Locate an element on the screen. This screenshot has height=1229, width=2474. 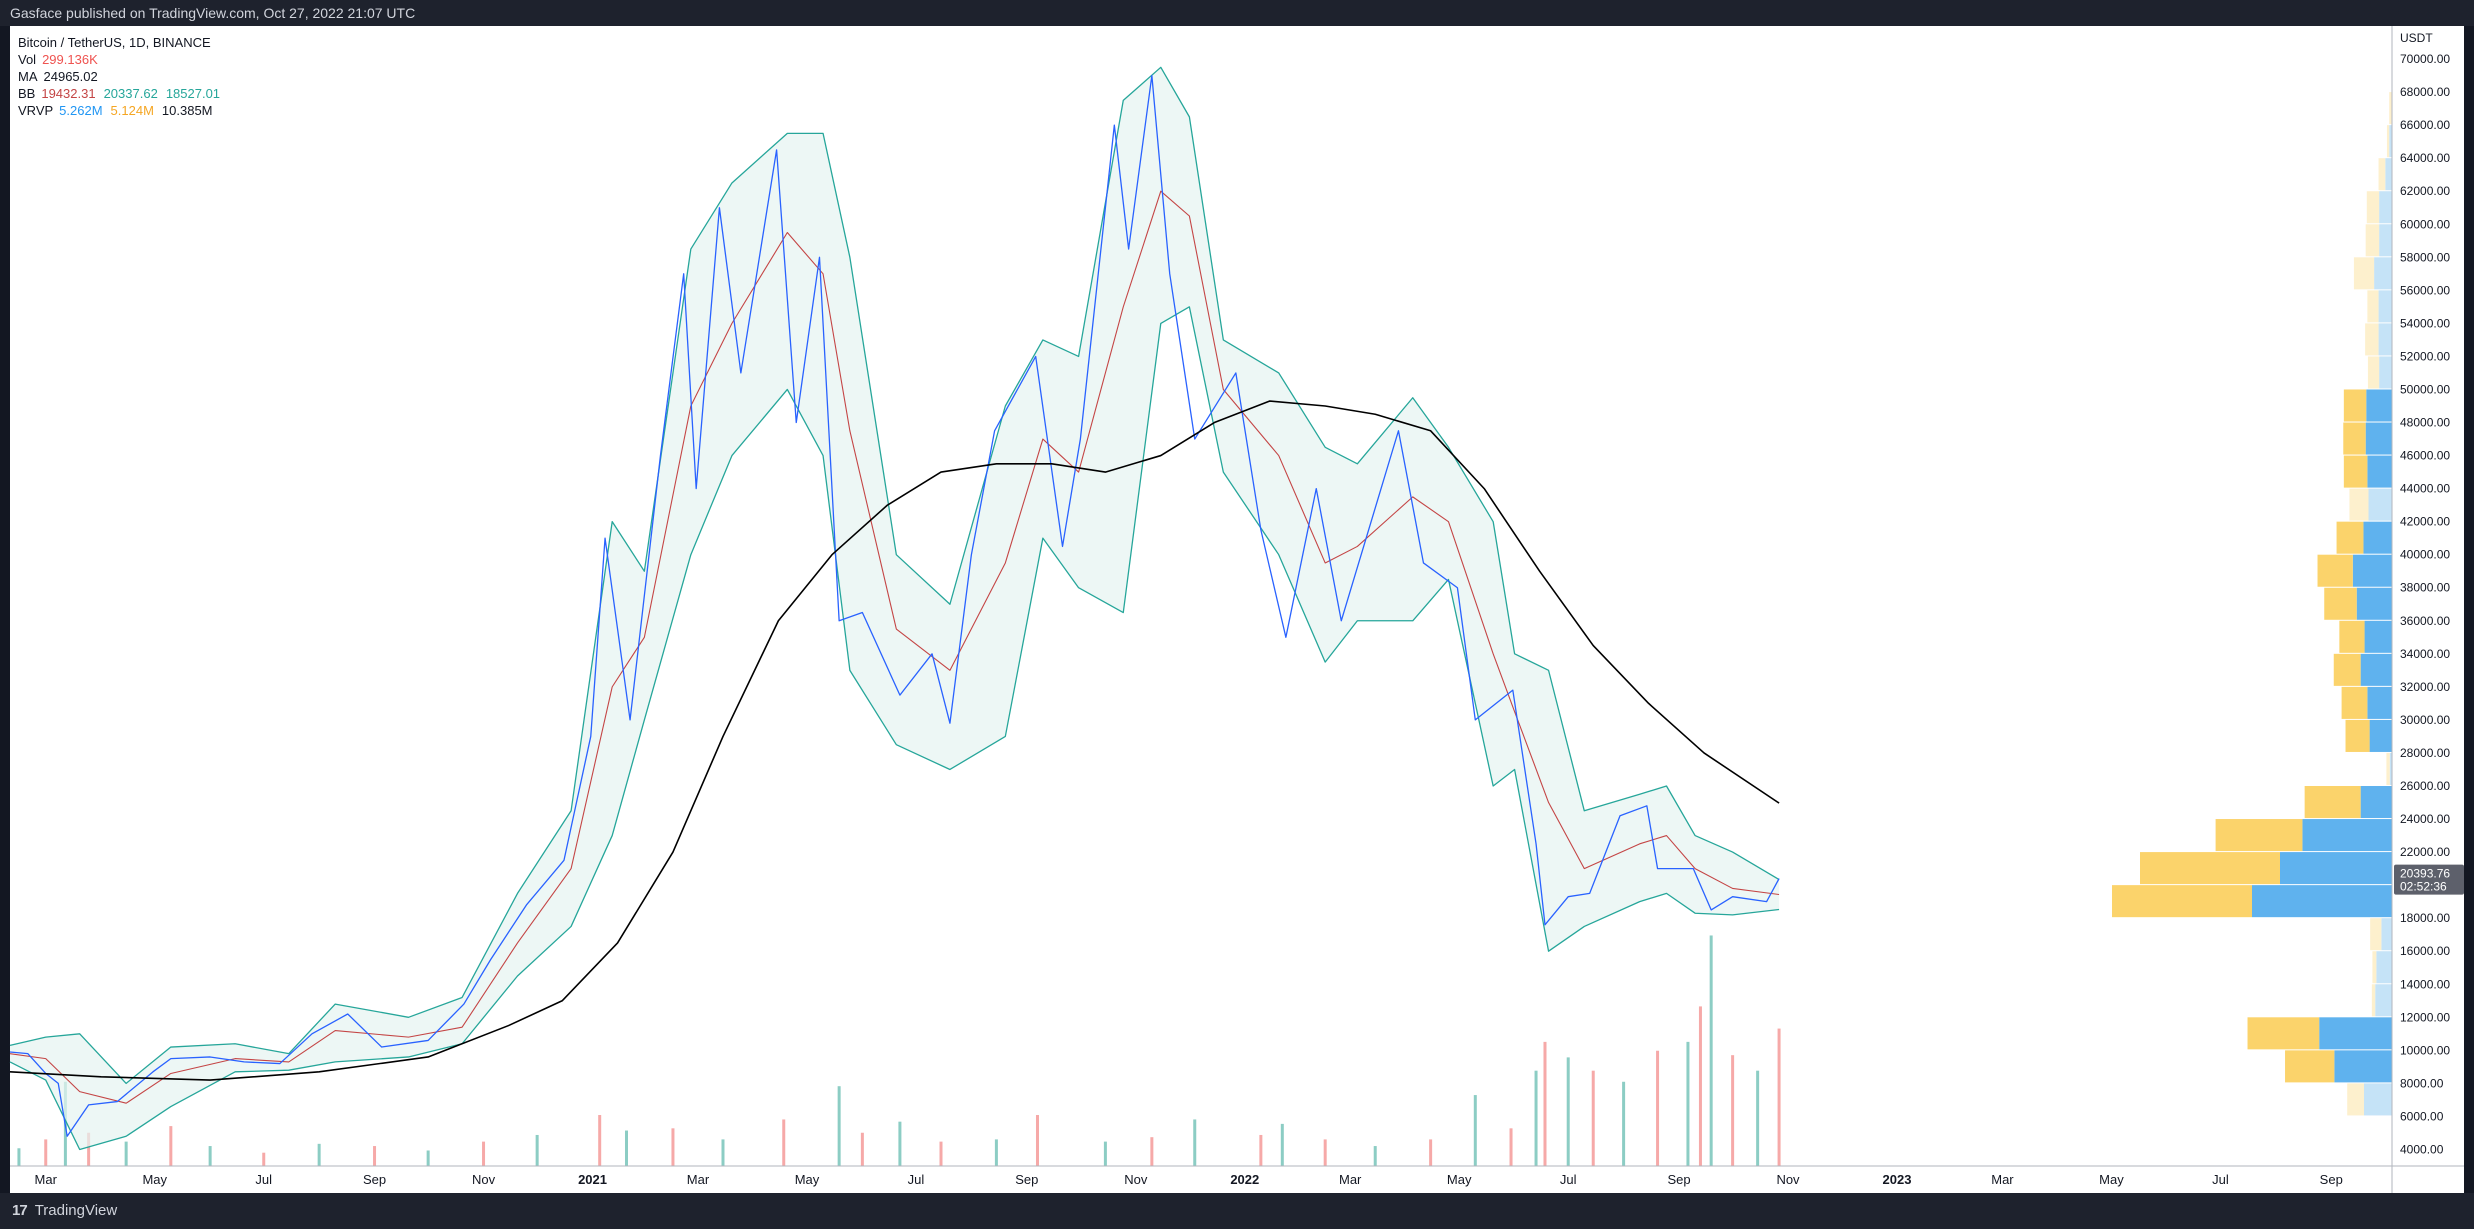
vol-value: 299.136K is located at coordinates (70, 59).